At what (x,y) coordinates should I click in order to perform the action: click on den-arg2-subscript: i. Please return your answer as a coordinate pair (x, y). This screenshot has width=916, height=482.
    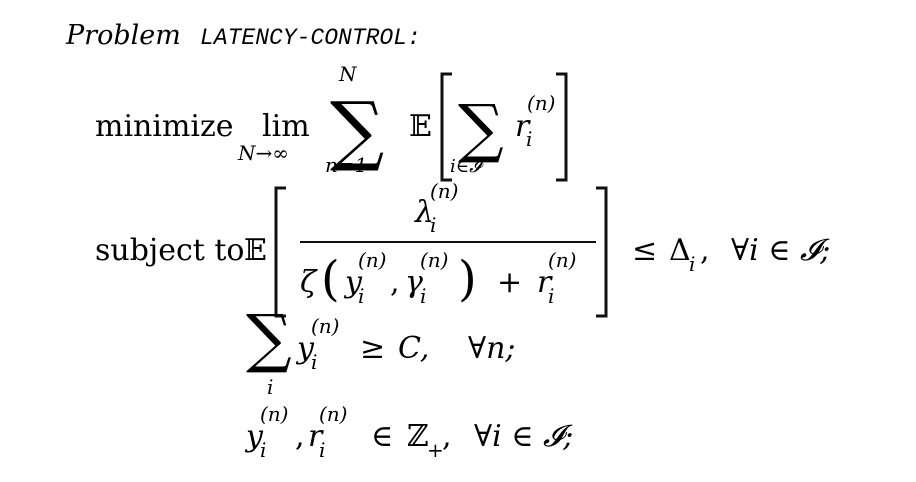
    Looking at the image, I should click on (423, 296).